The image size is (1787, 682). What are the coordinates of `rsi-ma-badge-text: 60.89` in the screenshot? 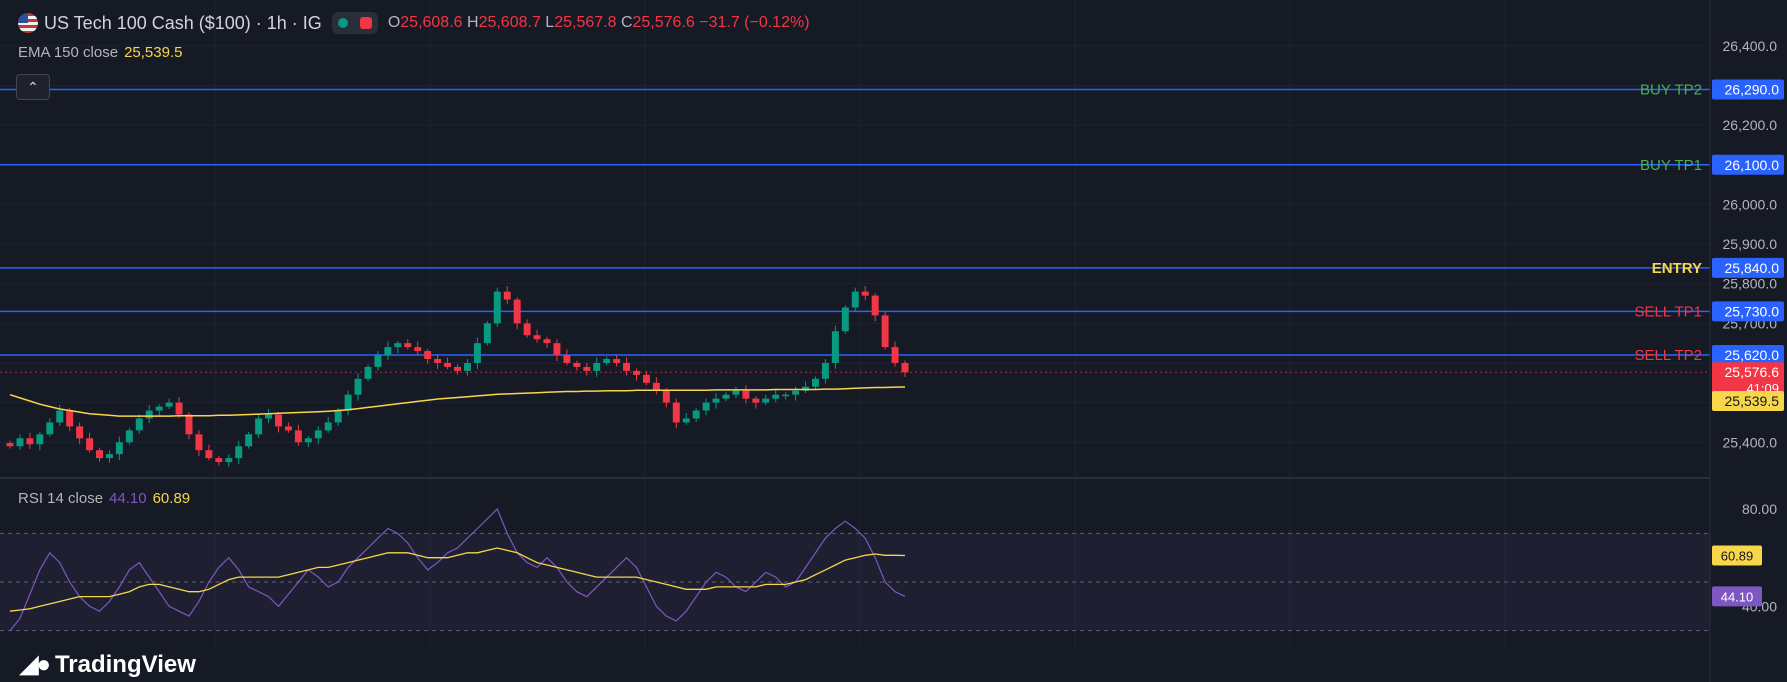 It's located at (1737, 556).